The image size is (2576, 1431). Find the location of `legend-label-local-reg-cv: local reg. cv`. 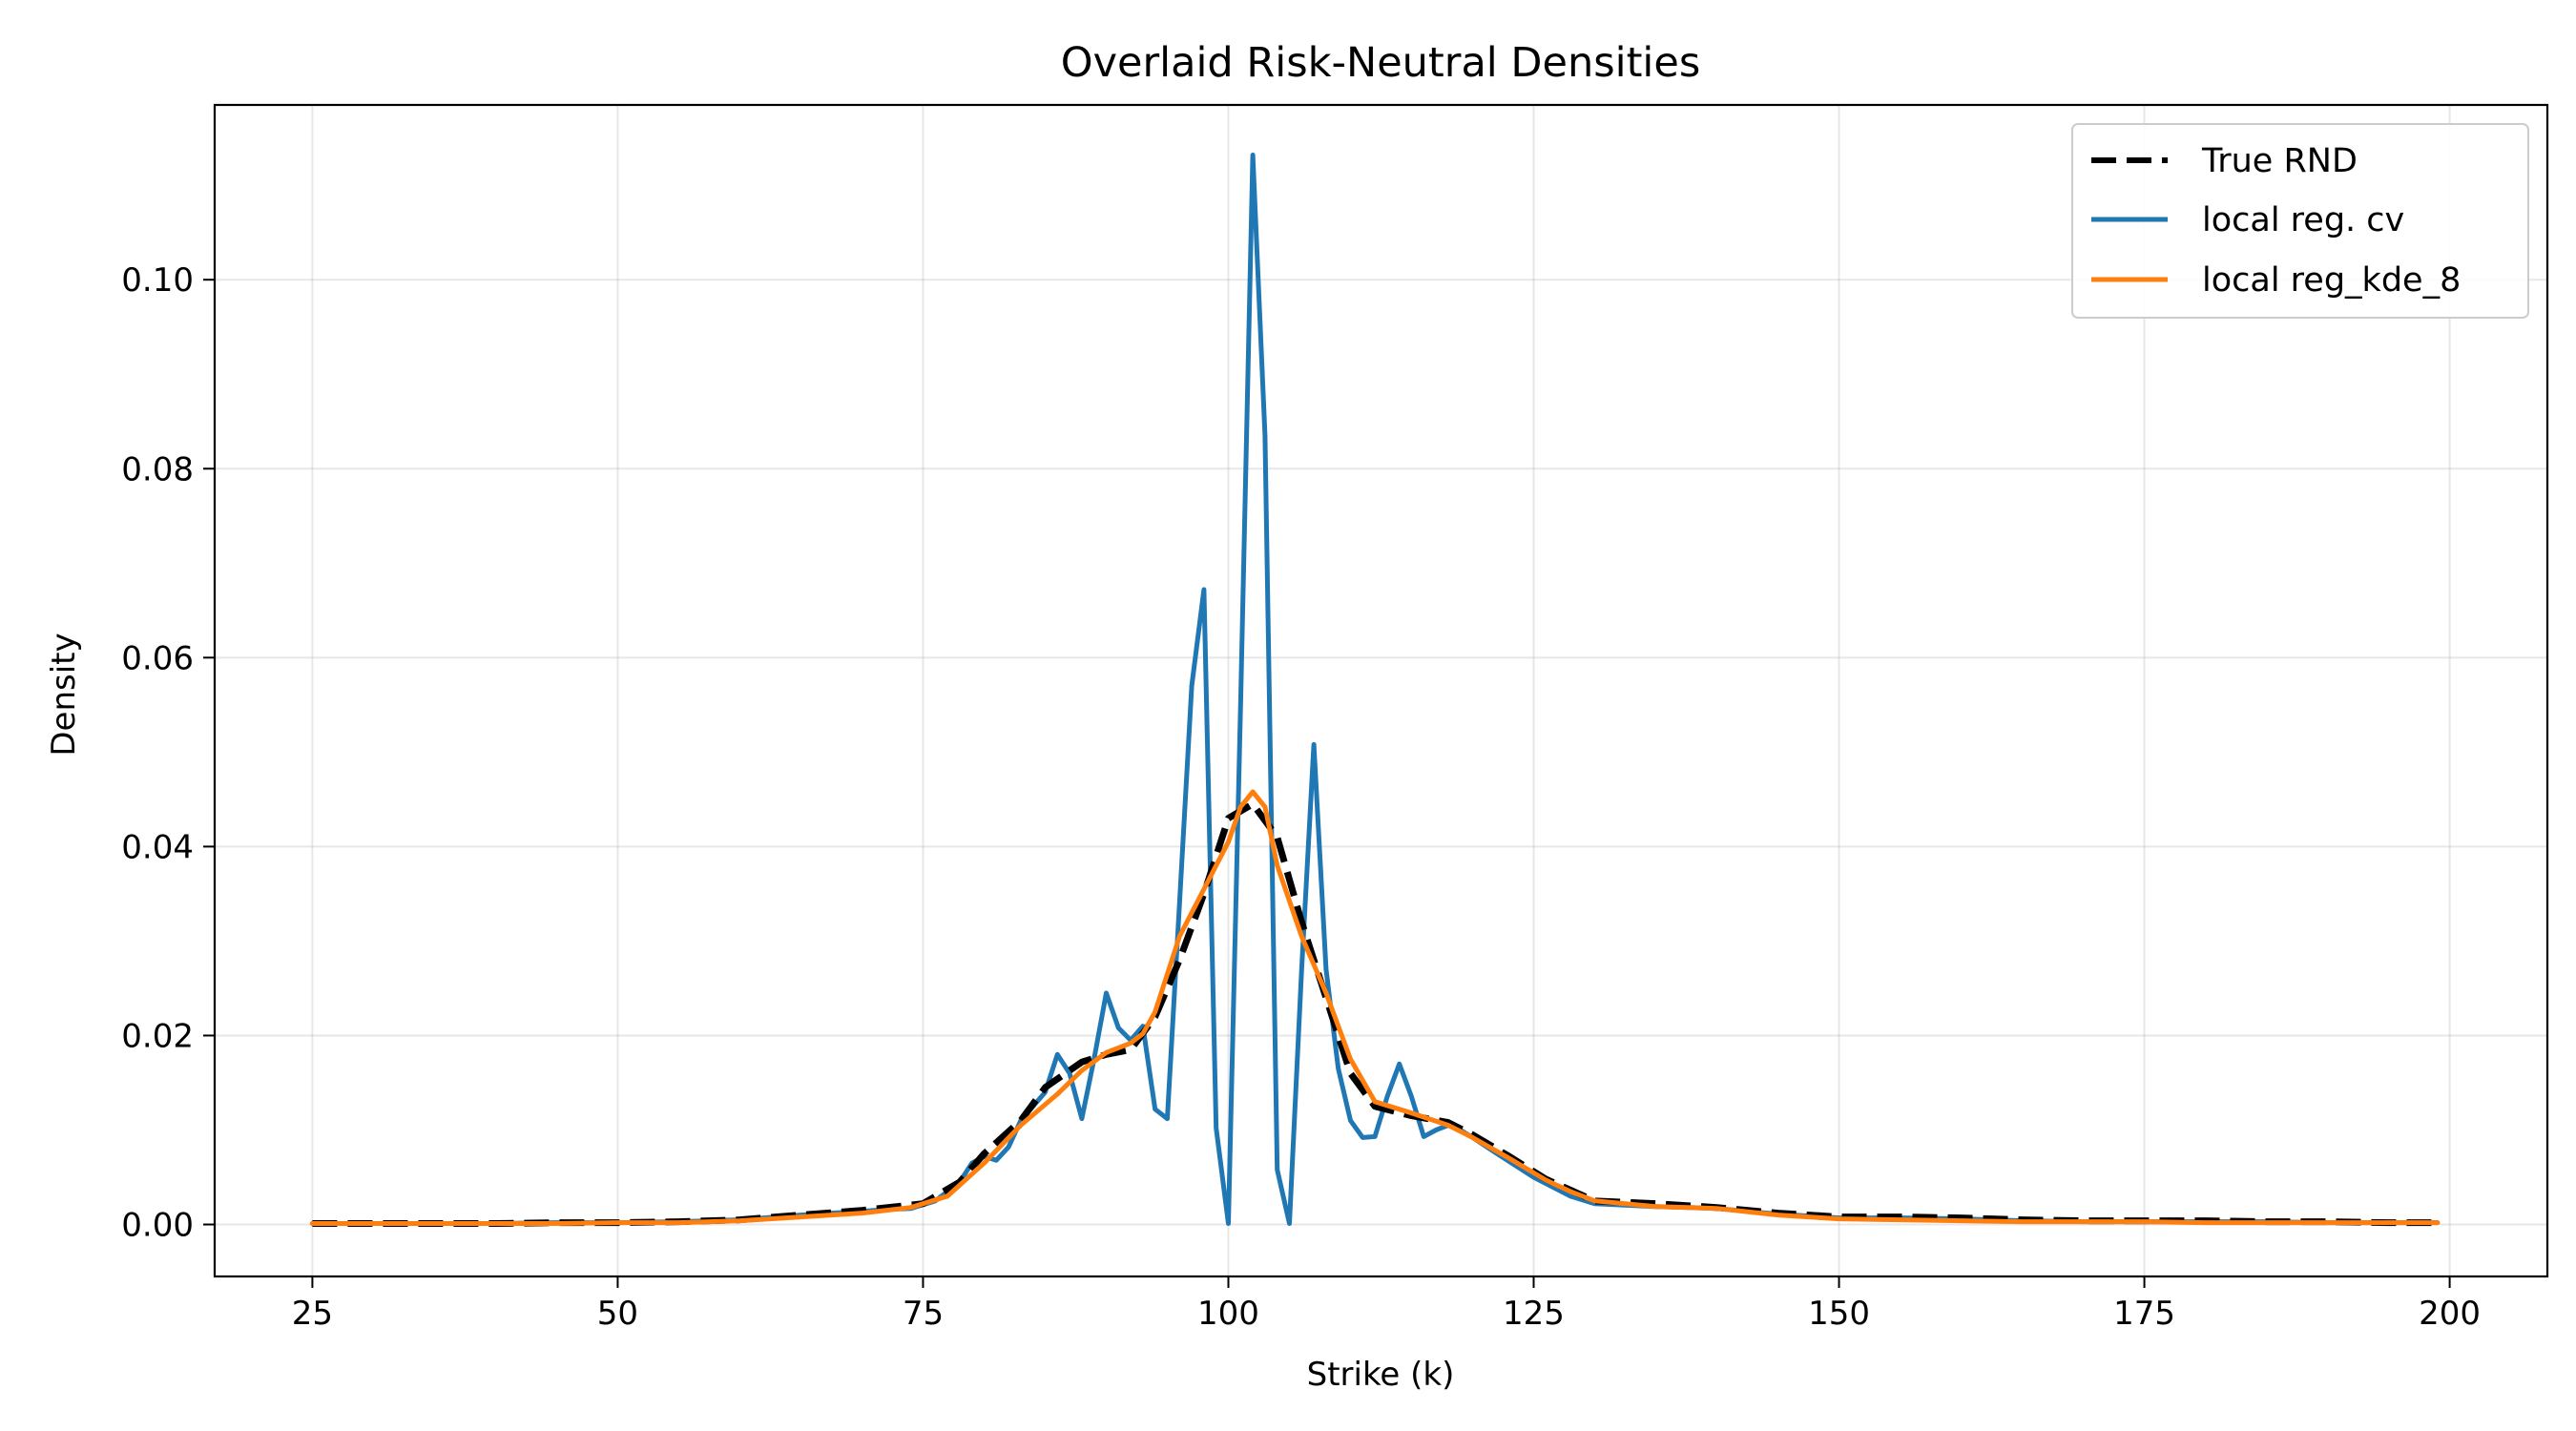

legend-label-local-reg-cv: local reg. cv is located at coordinates (2303, 220).